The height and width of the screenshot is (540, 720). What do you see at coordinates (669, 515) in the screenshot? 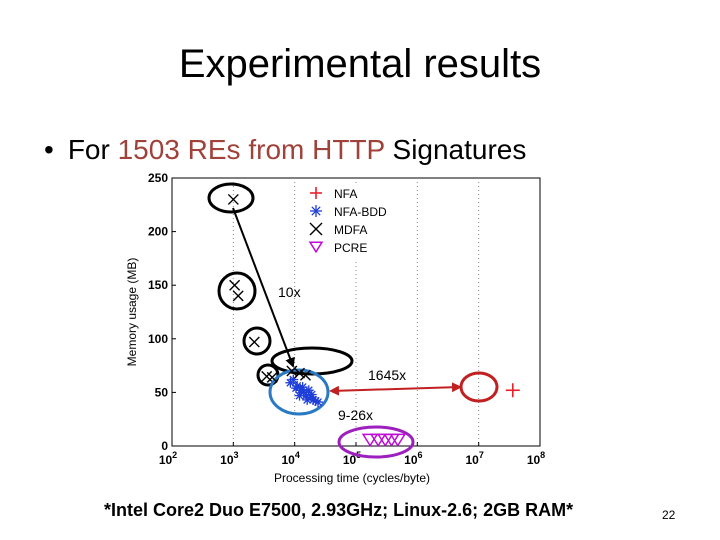
I see `page-number: 22` at bounding box center [669, 515].